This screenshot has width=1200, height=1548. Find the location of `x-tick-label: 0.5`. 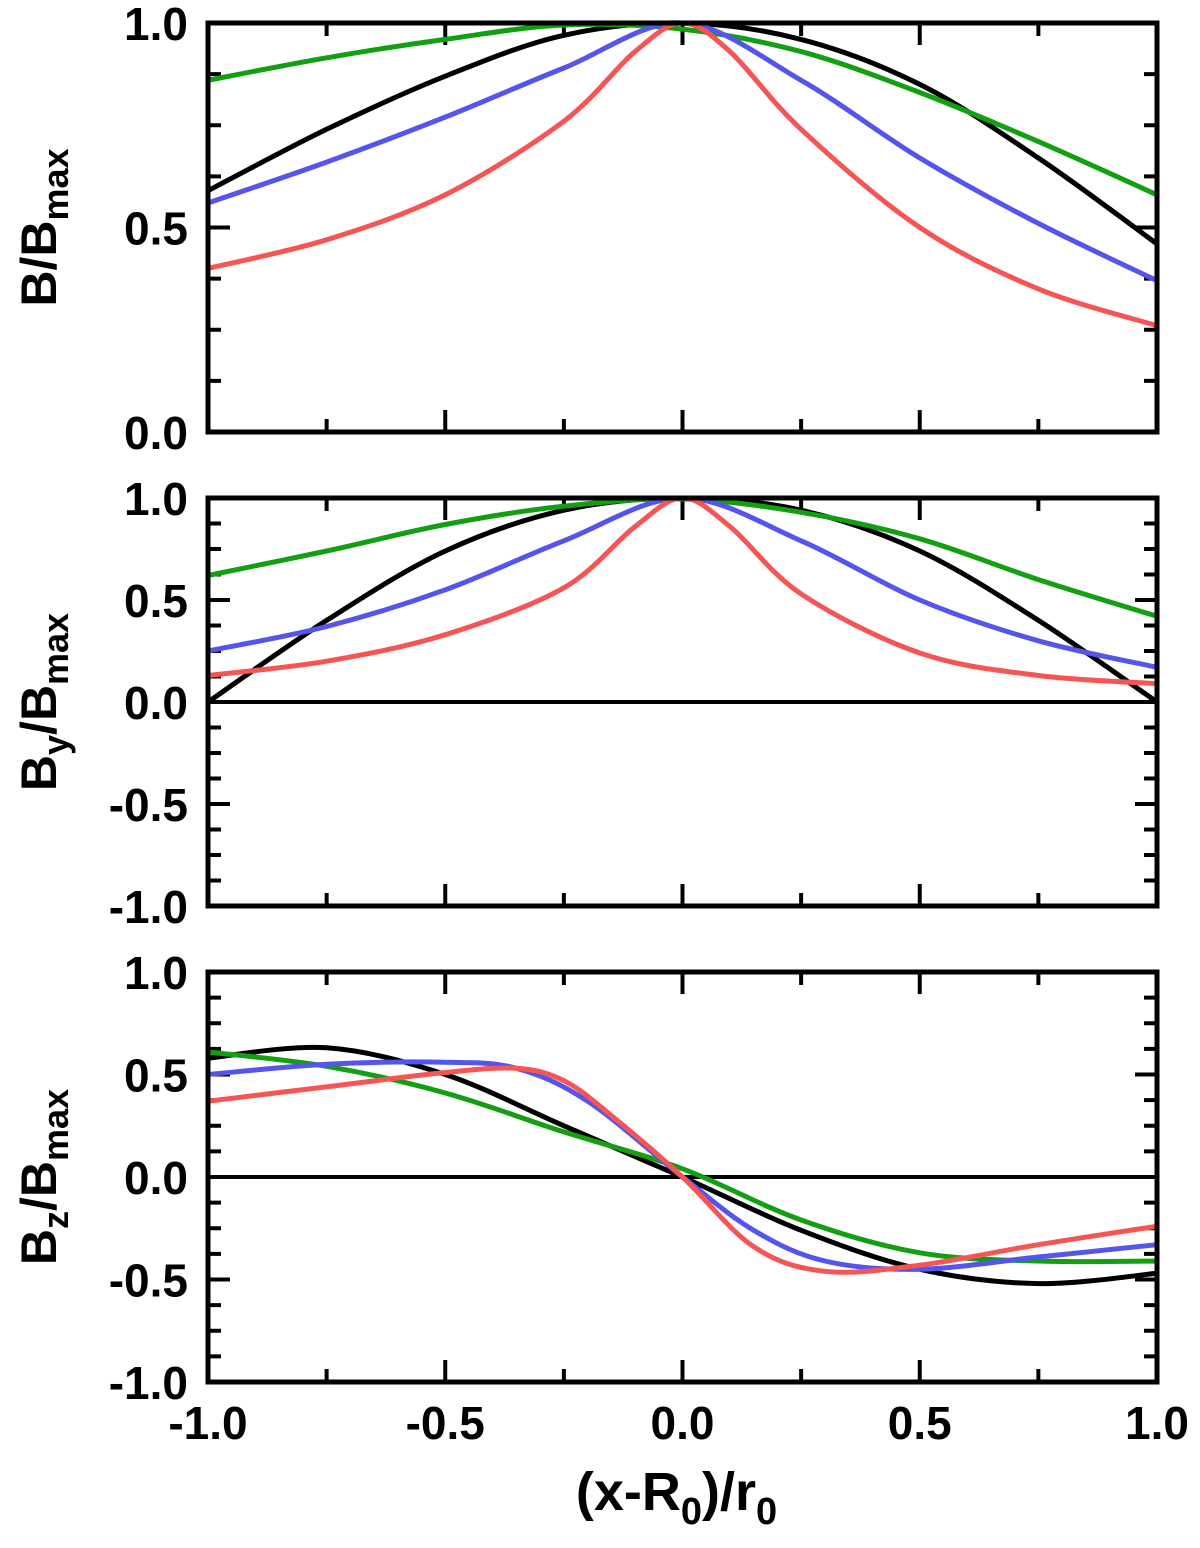

x-tick-label: 0.5 is located at coordinates (920, 1423).